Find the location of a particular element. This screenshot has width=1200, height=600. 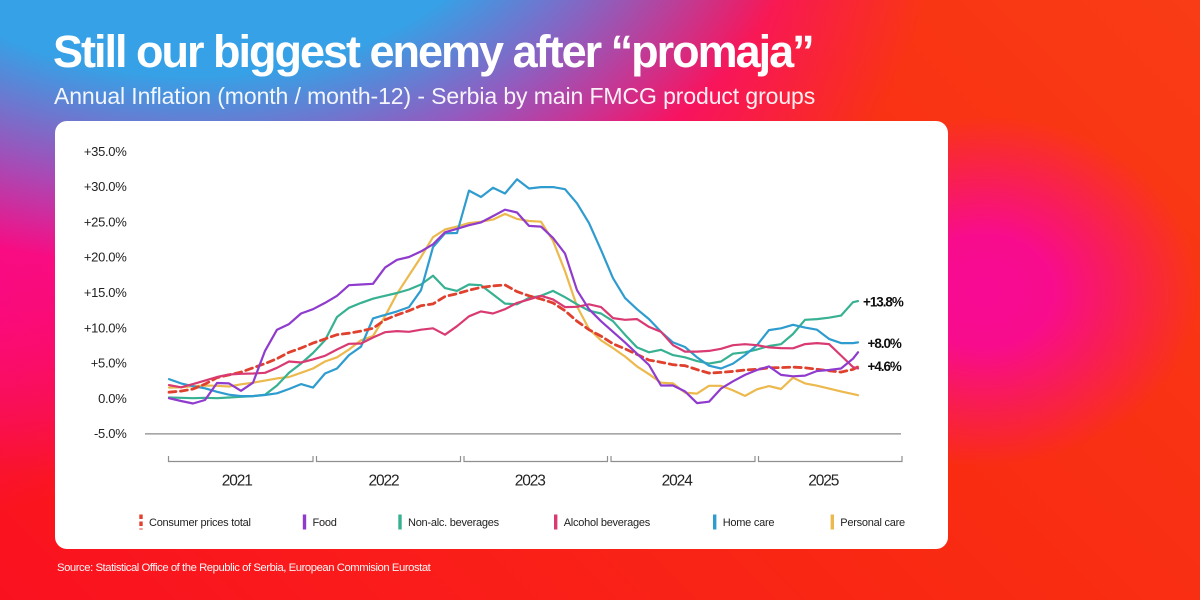

svg-text: Non-alc. beverages is located at coordinates (454, 523).